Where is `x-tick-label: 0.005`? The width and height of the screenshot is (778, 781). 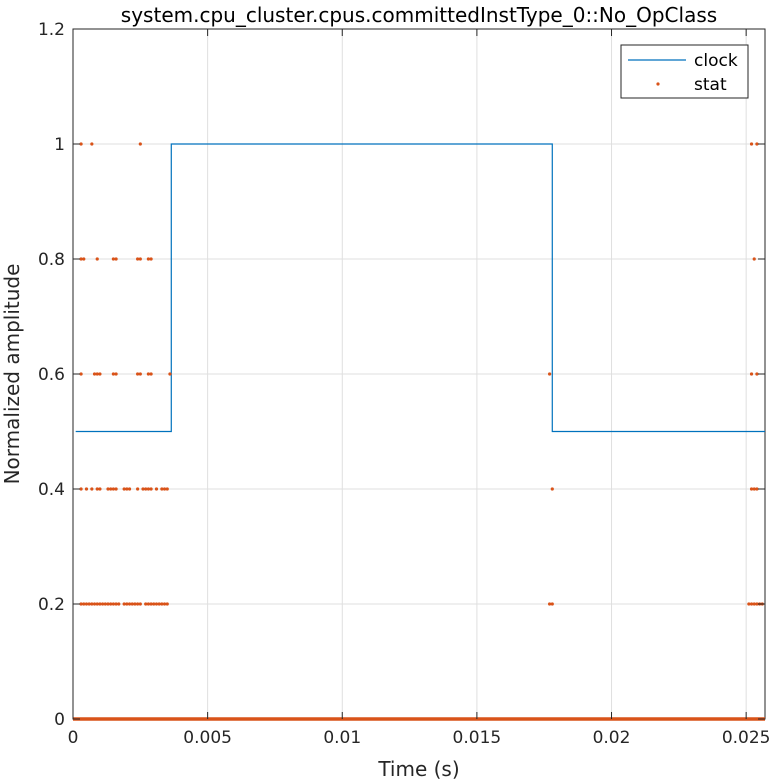 x-tick-label: 0.005 is located at coordinates (207, 738).